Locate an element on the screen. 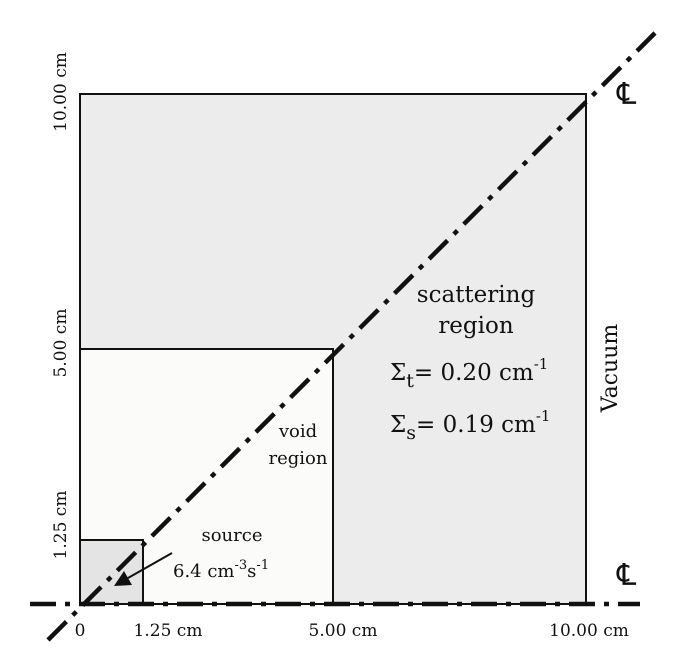 The image size is (674, 662). source-value: 6.4 cm-3s-1 is located at coordinates (221, 570).